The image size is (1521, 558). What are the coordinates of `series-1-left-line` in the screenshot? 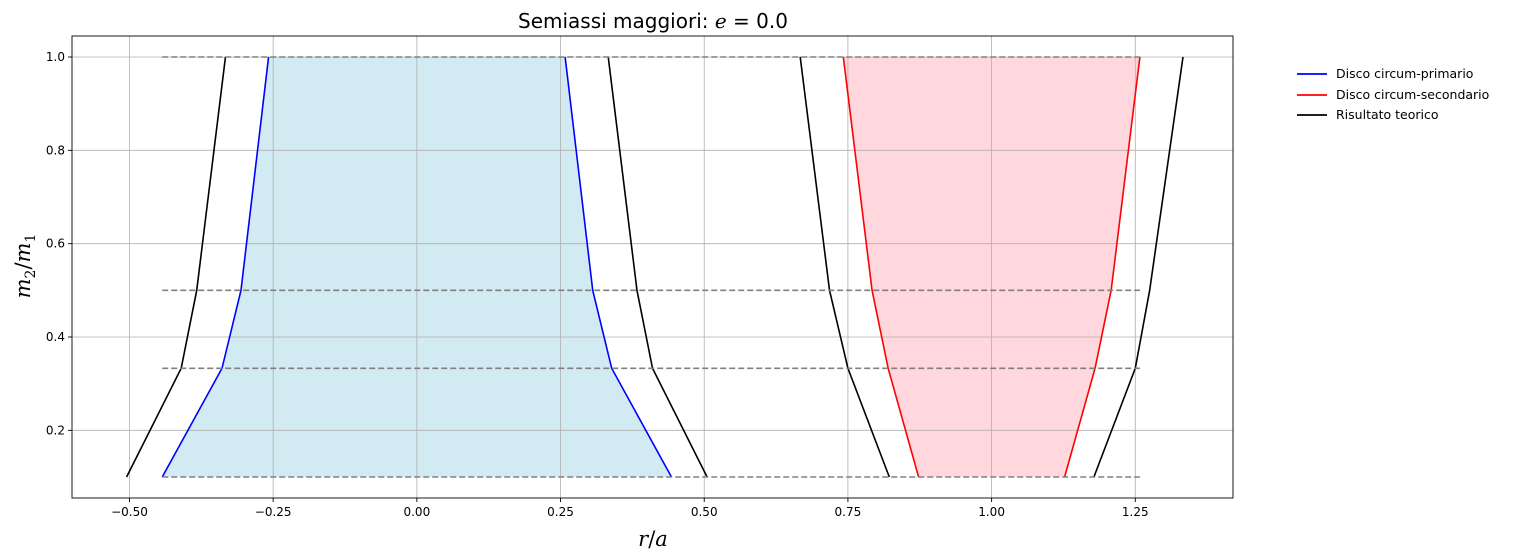 It's located at (881, 267).